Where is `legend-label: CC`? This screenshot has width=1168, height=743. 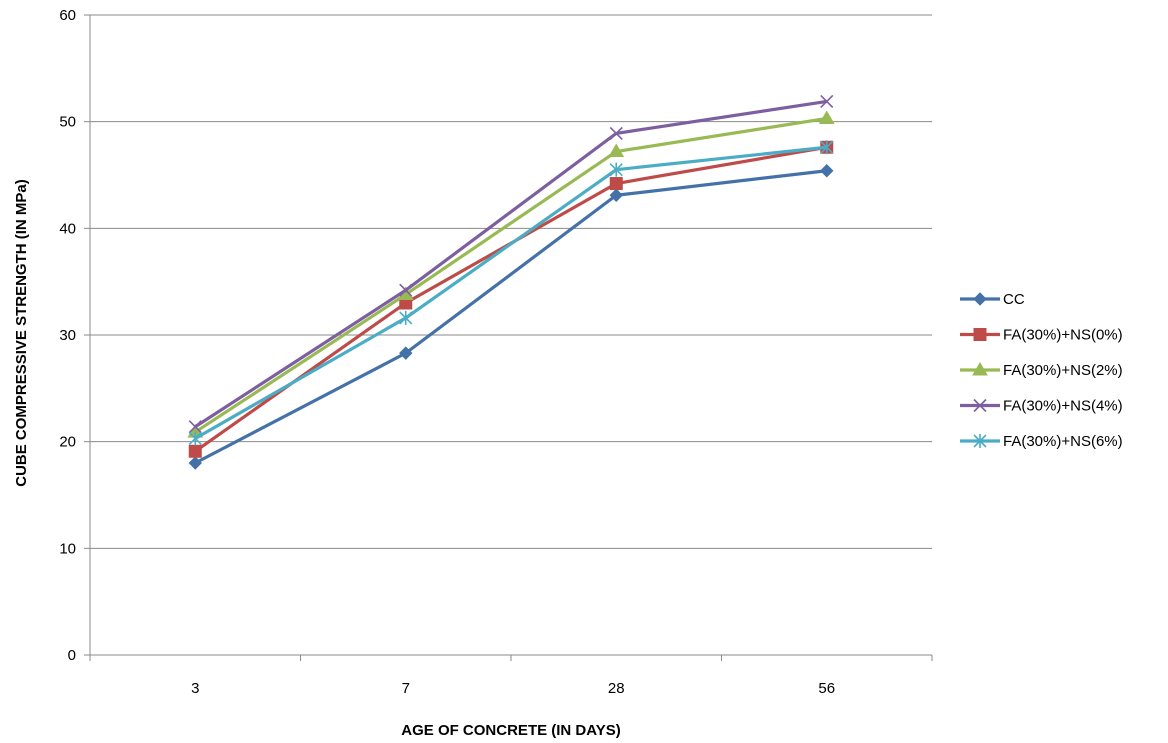 legend-label: CC is located at coordinates (1014, 299).